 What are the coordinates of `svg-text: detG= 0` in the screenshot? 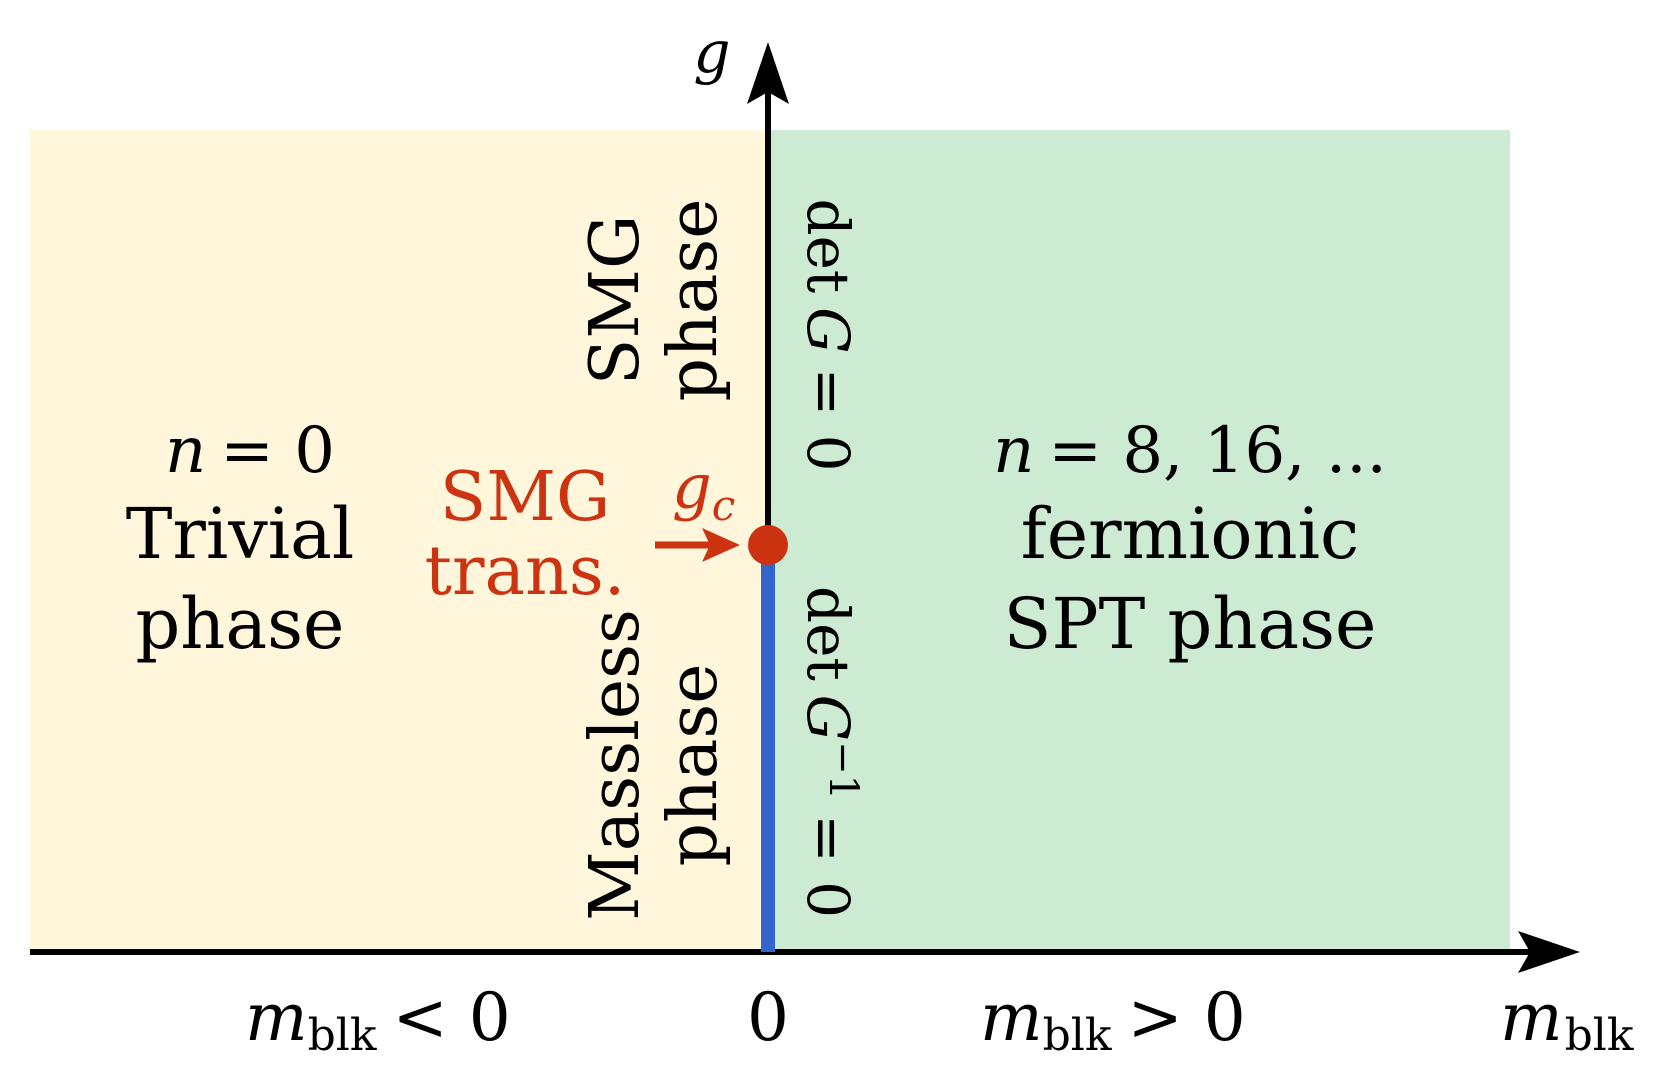 It's located at (828, 334).